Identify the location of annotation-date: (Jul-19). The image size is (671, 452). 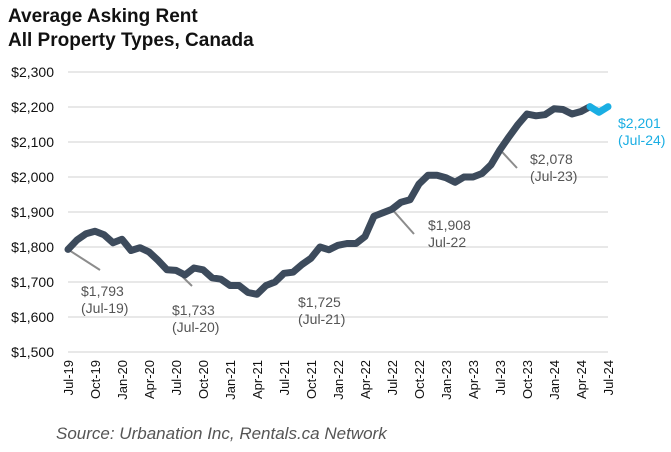
(104, 308).